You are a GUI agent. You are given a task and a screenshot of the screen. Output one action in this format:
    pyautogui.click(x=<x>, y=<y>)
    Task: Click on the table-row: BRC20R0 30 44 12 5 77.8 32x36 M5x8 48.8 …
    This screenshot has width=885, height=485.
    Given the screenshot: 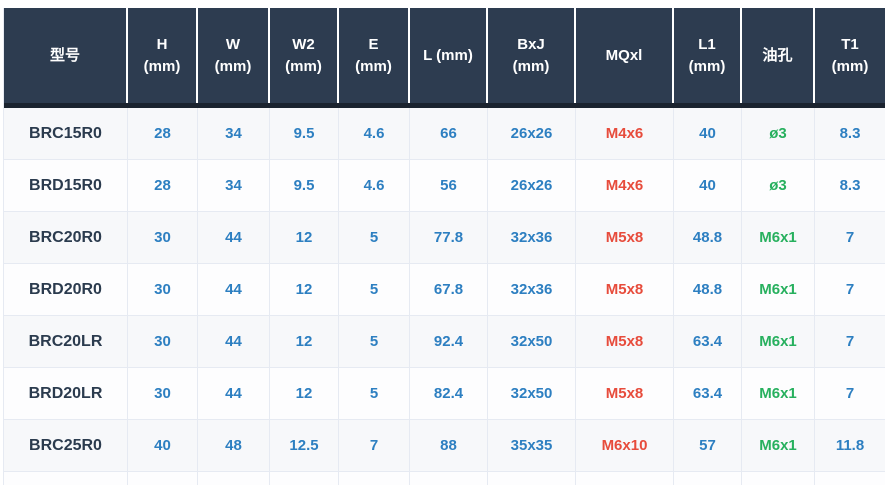 What is the action you would take?
    pyautogui.click(x=444, y=238)
    